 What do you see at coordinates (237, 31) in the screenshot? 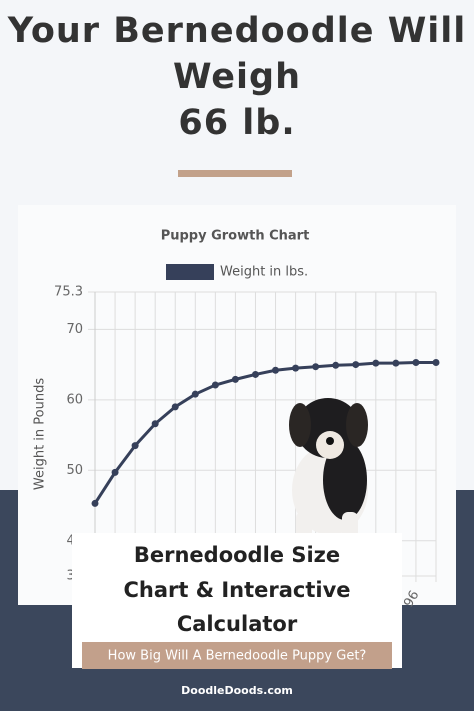
I see `headline: Your Bernedoodle Will` at bounding box center [237, 31].